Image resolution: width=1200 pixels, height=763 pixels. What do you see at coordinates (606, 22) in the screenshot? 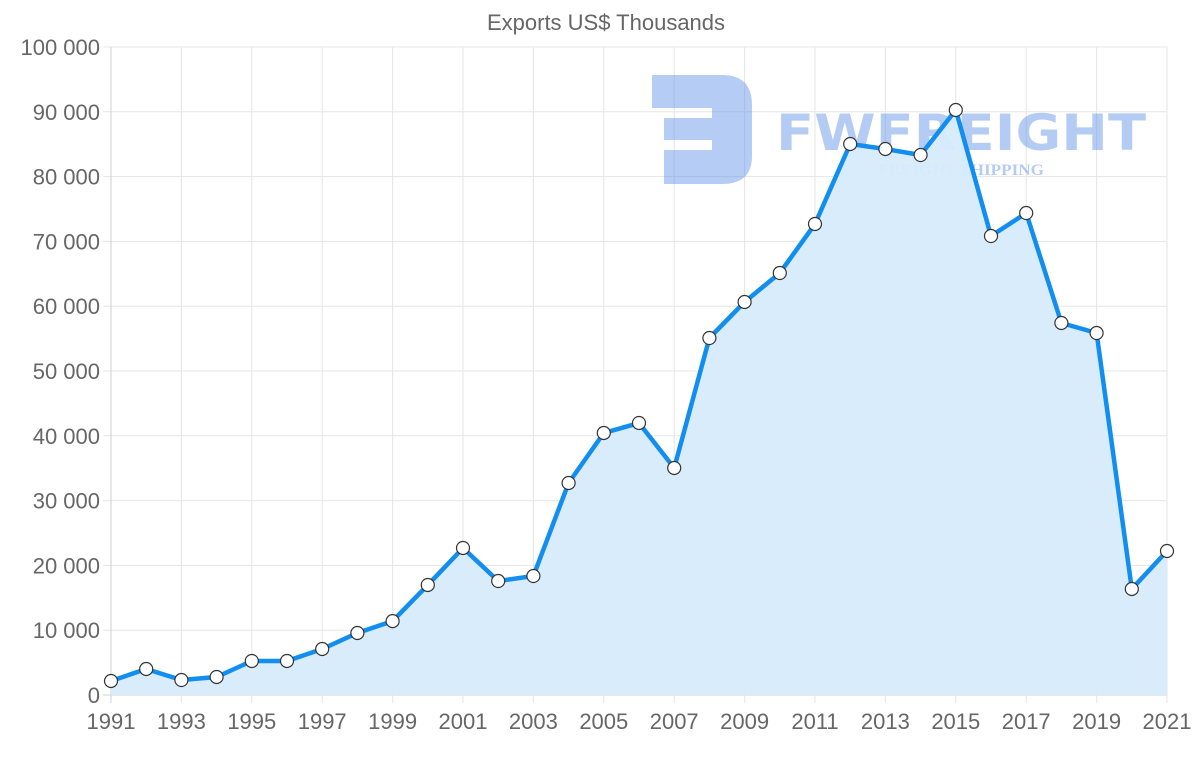
I see `chart-title: Exports US$ Thousands` at bounding box center [606, 22].